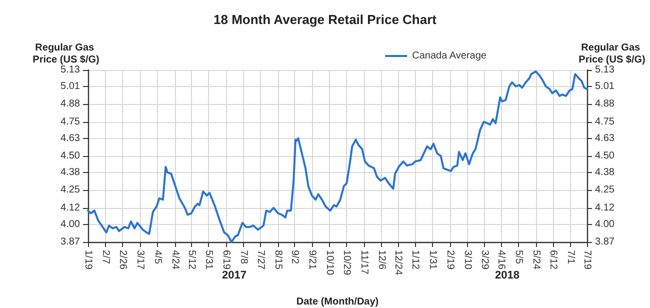  What do you see at coordinates (70, 172) in the screenshot?
I see `y-tick-label: 4.38` at bounding box center [70, 172].